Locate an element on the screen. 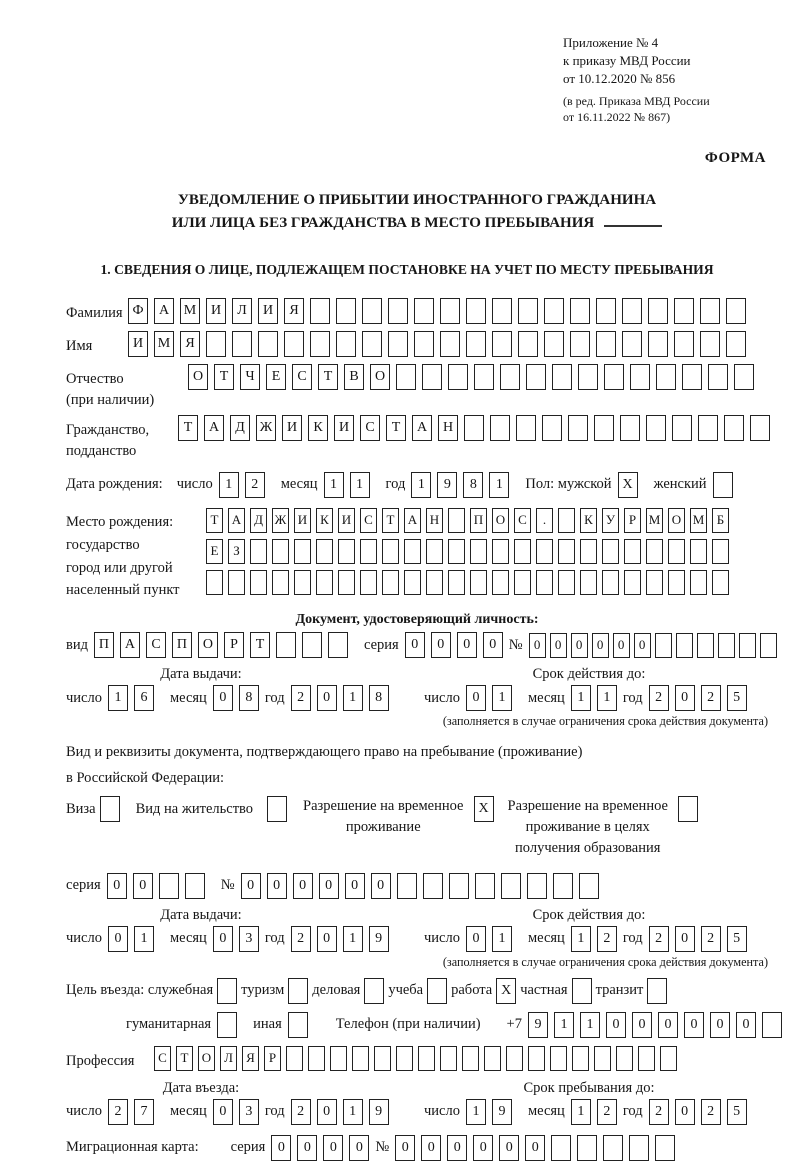  char-box: 2 is located at coordinates (658, 1111).